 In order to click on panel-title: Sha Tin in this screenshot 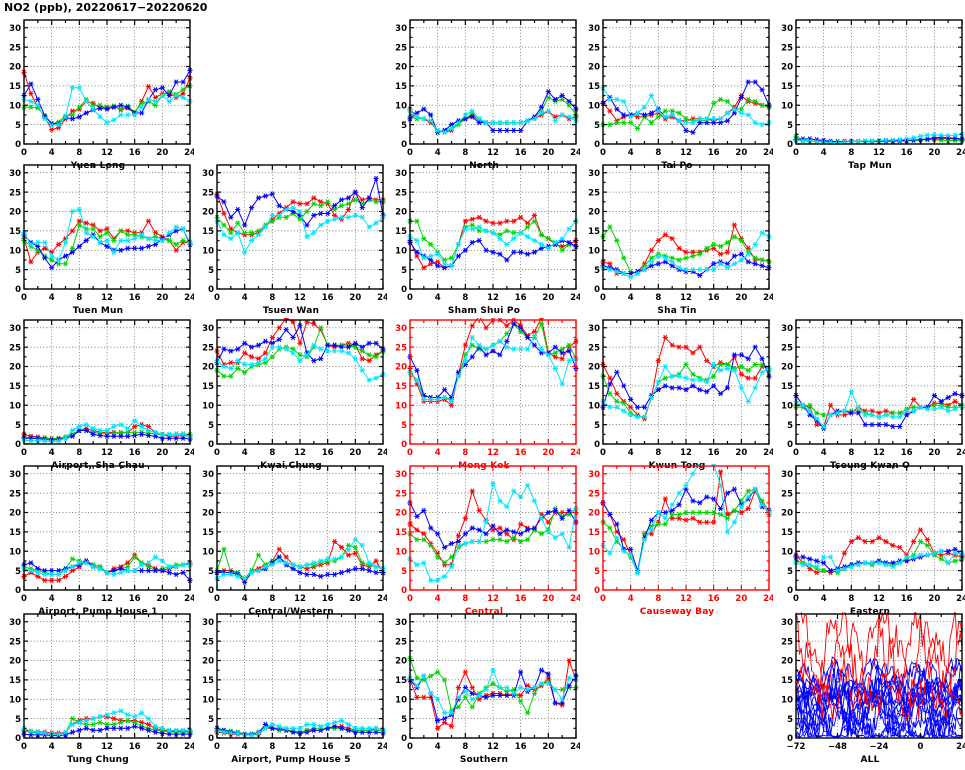, I will do `click(677, 311)`.